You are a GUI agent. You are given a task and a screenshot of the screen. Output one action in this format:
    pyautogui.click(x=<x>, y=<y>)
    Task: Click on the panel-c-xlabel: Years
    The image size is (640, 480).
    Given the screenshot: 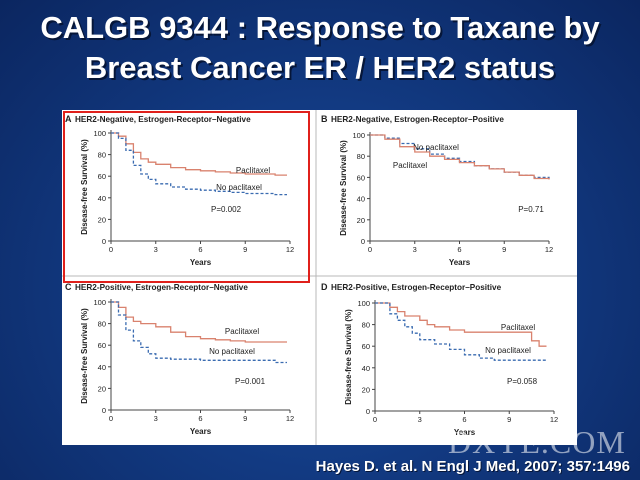 What is the action you would take?
    pyautogui.click(x=201, y=431)
    